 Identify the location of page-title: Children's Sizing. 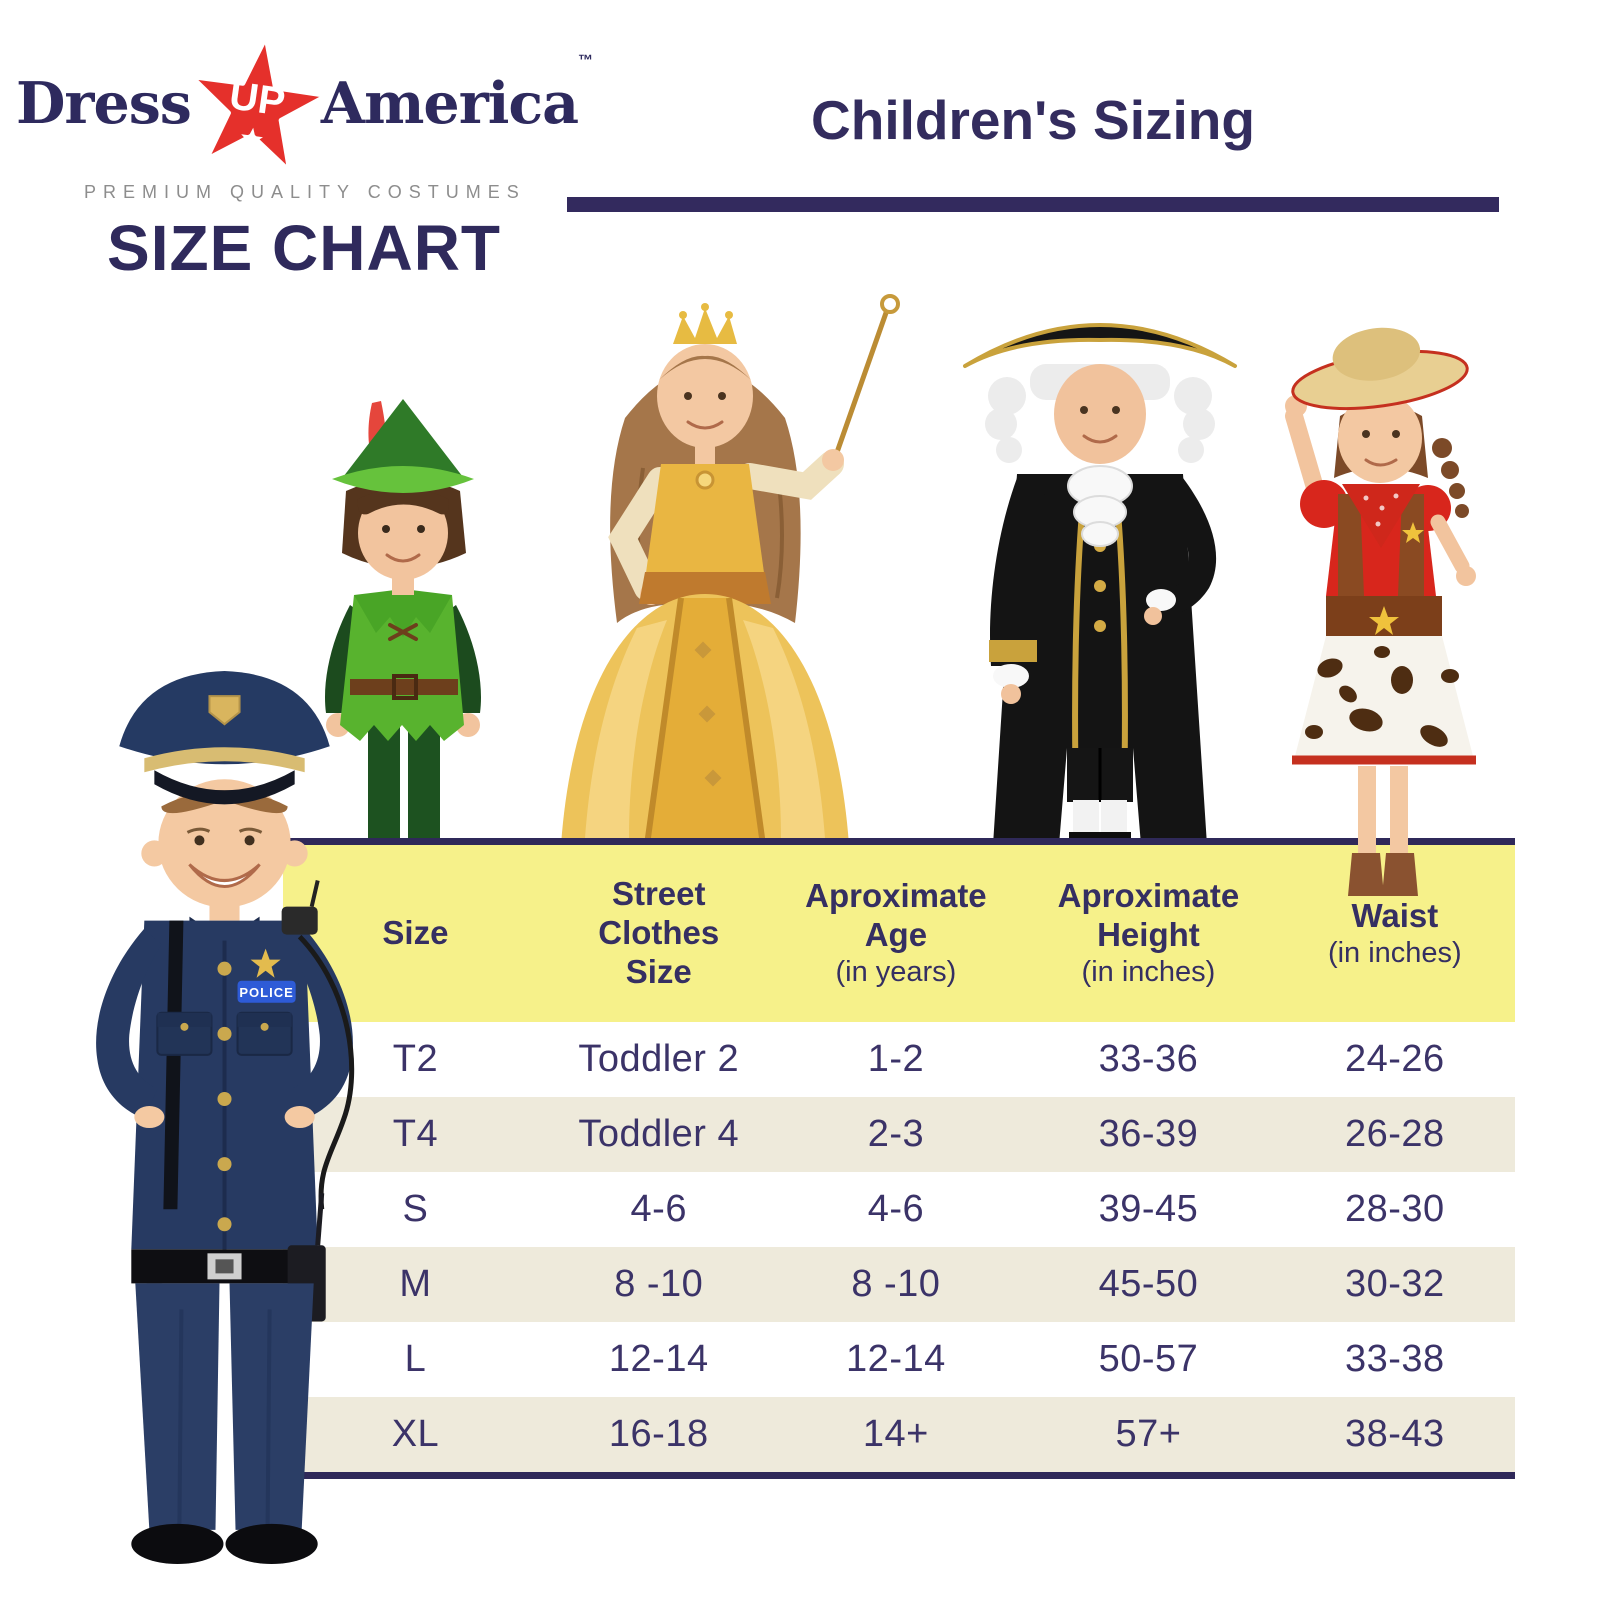
(1033, 120).